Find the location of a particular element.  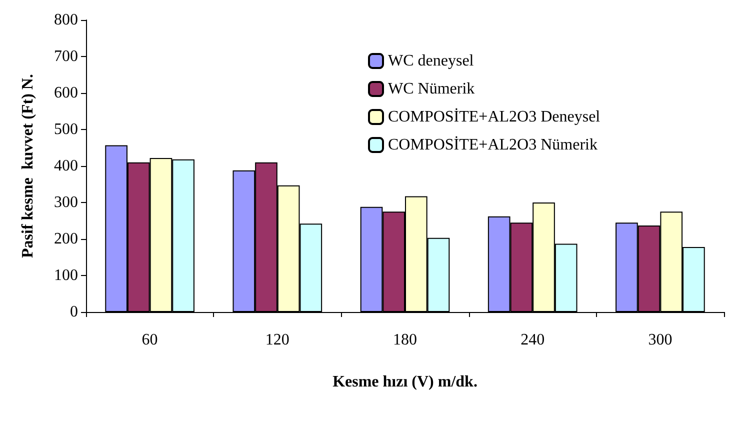

y-tick-label: 400 is located at coordinates (66, 166).